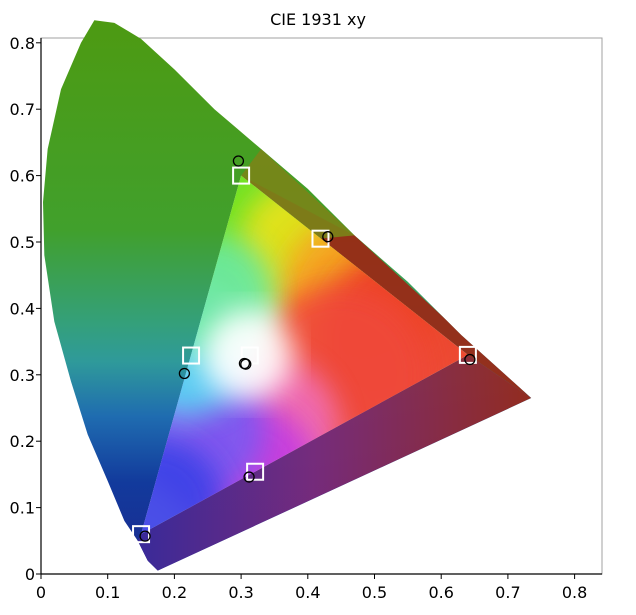 The width and height of the screenshot is (636, 615). Describe the element at coordinates (22, 508) in the screenshot. I see `y-tick-label: 0.1` at that location.